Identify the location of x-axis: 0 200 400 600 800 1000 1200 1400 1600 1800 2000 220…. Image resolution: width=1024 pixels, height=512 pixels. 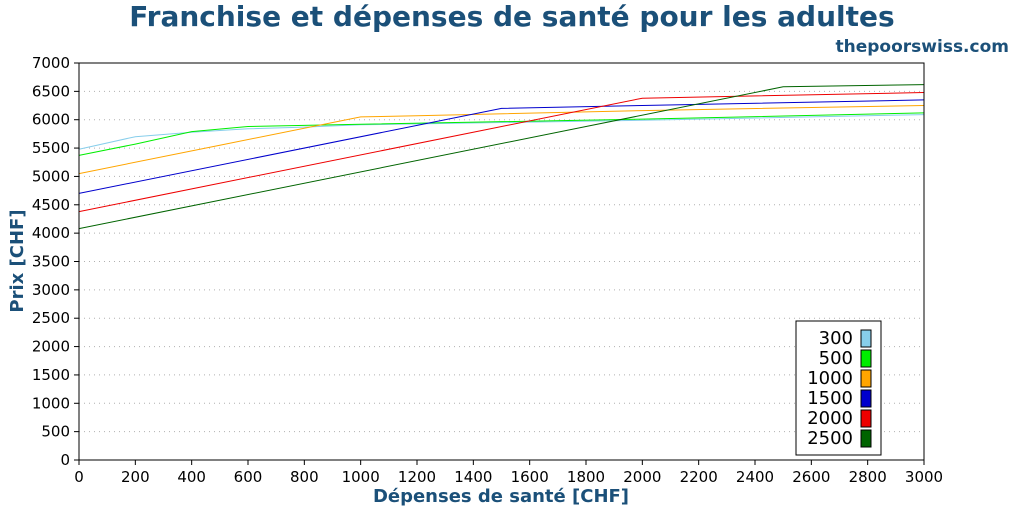
(508, 473).